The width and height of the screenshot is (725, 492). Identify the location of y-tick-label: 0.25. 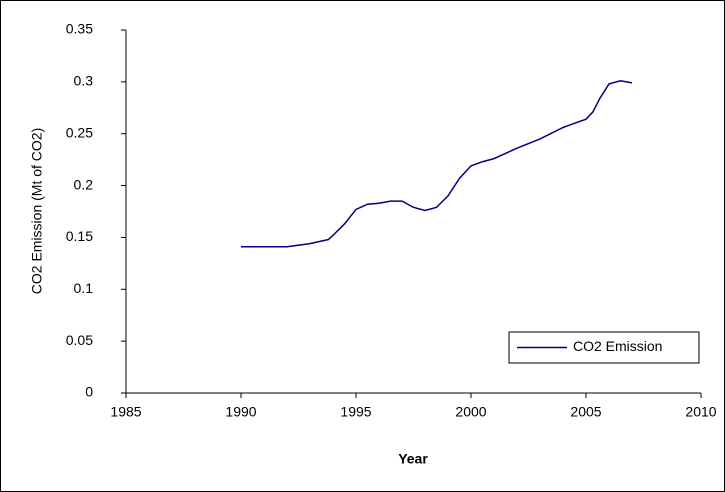
(79, 132).